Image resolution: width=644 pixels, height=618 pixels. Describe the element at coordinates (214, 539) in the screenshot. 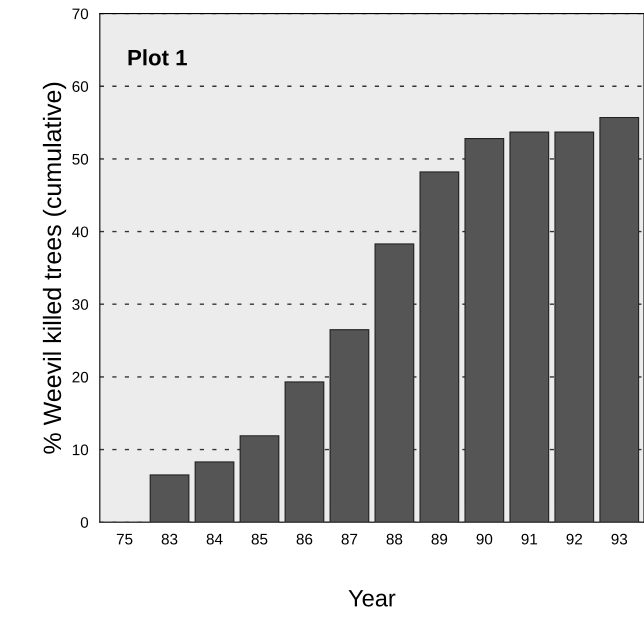

I see `x-tick-label: 84` at that location.